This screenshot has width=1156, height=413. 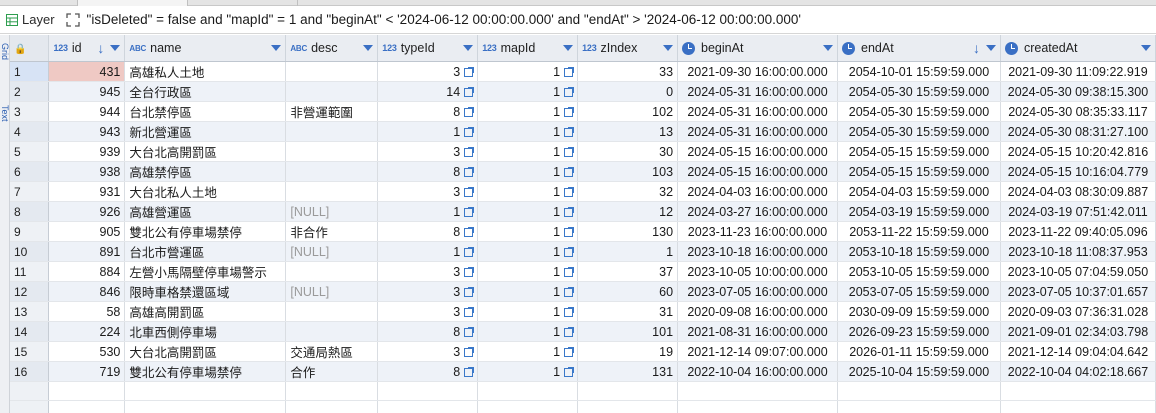 I want to click on row-number: 5, so click(x=30, y=151).